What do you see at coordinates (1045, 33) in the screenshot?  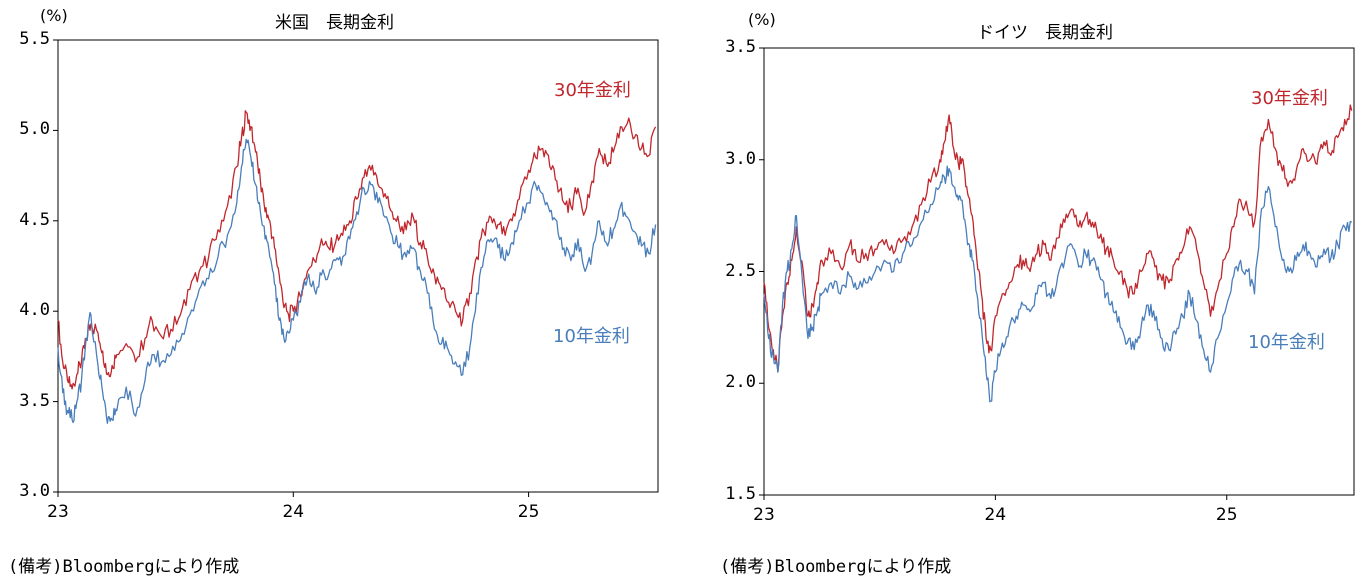 I see `chart-title: ドイツ 長期金利` at bounding box center [1045, 33].